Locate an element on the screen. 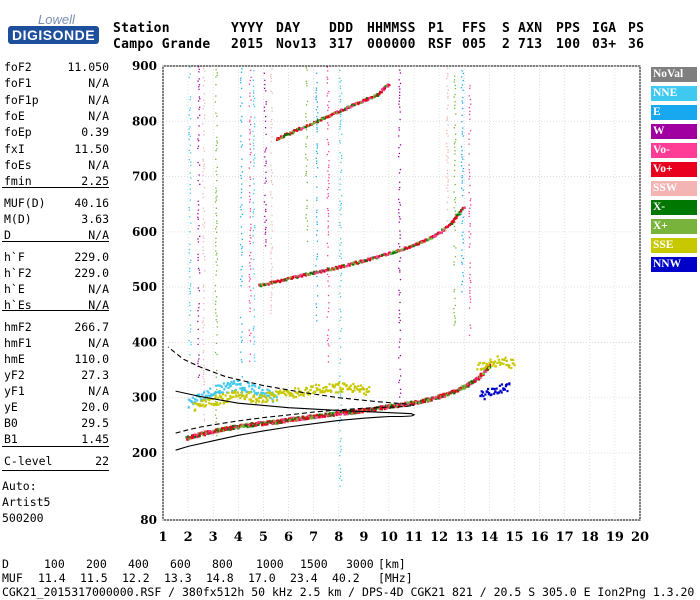 Image resolution: width=700 pixels, height=600 pixels. header-value-6: 005 is located at coordinates (474, 44).